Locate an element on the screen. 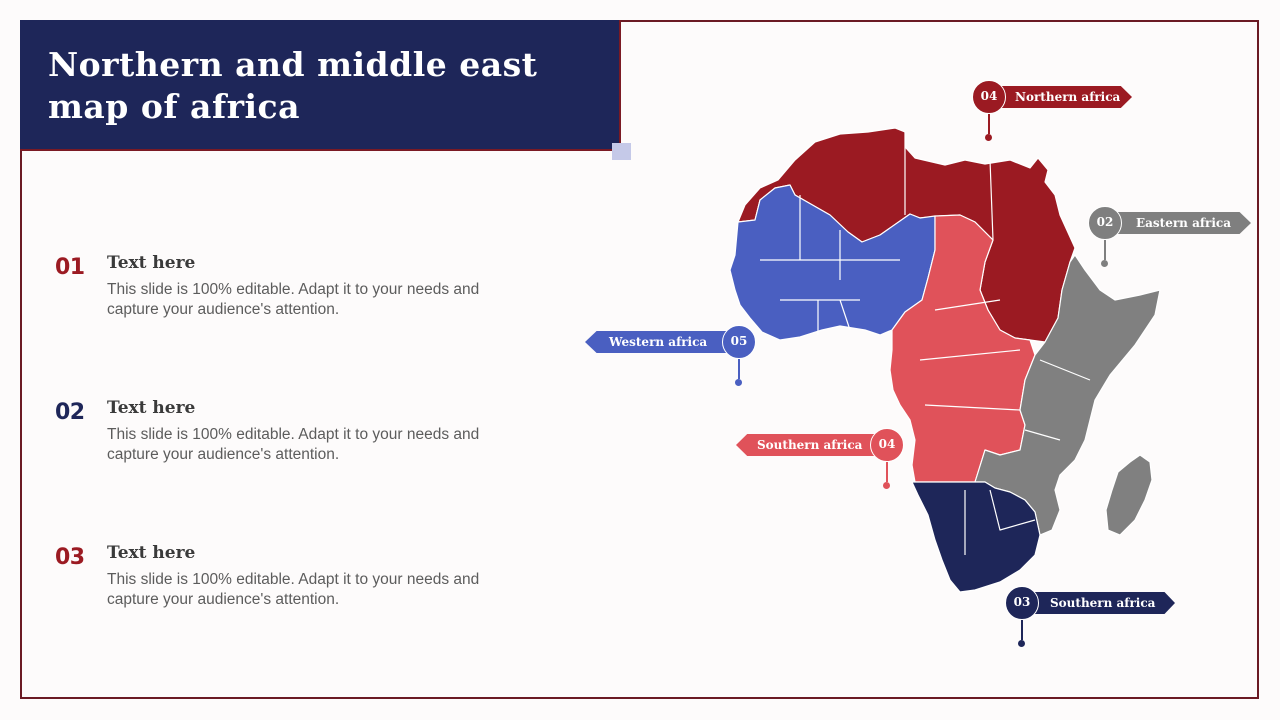 This screenshot has height=720, width=1280. label-number-badge: 03 is located at coordinates (1022, 603).